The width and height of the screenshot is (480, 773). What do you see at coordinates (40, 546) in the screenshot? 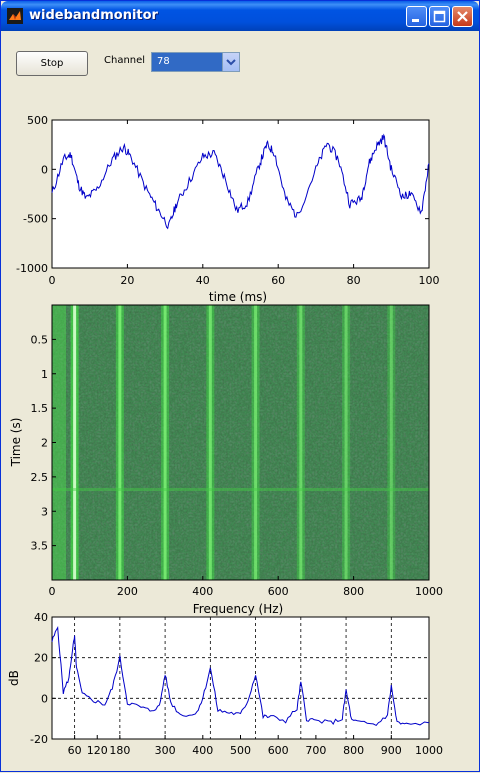
I see `spec-ytick-label: 3.5` at bounding box center [40, 546].